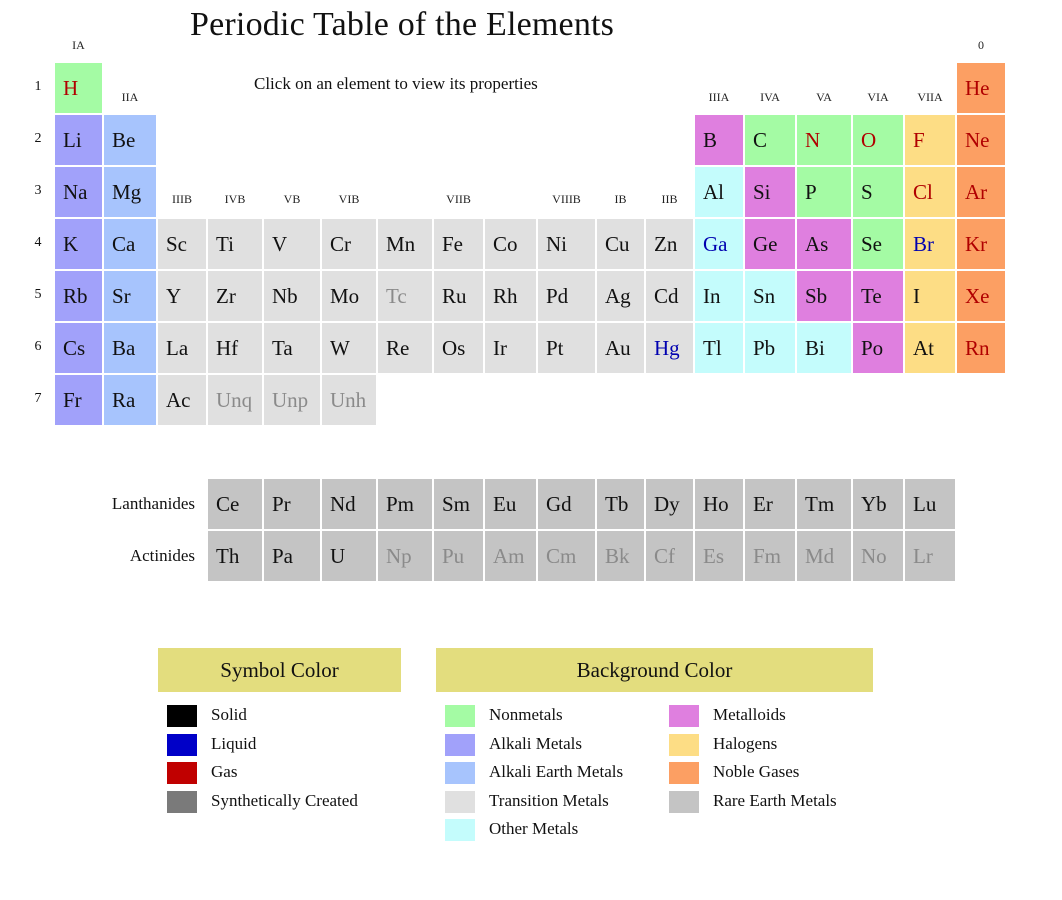 This screenshot has width=1062, height=900. What do you see at coordinates (130, 244) in the screenshot?
I see `element-cell-ca: Ca` at bounding box center [130, 244].